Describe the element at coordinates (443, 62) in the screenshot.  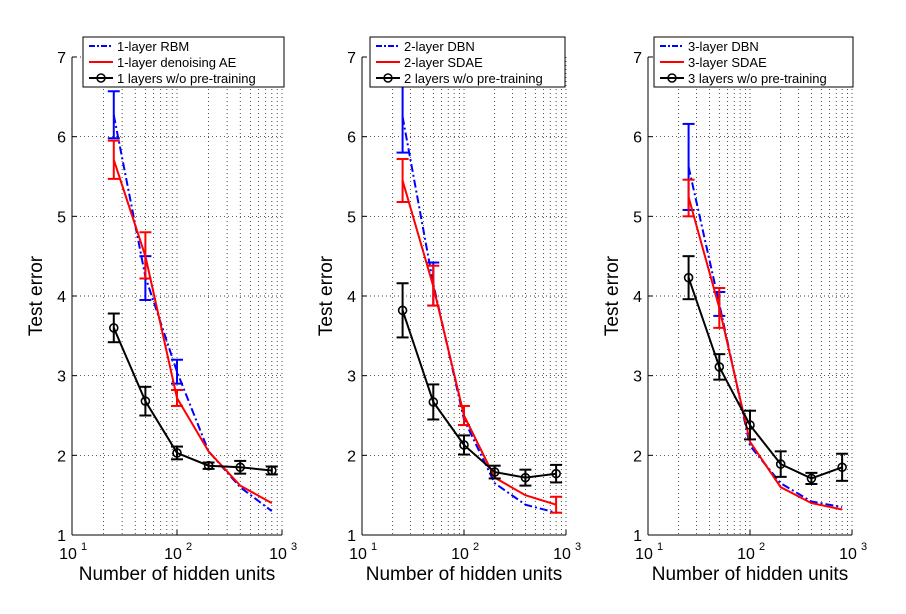
I see `legend-label: 2-layer SDAE` at that location.